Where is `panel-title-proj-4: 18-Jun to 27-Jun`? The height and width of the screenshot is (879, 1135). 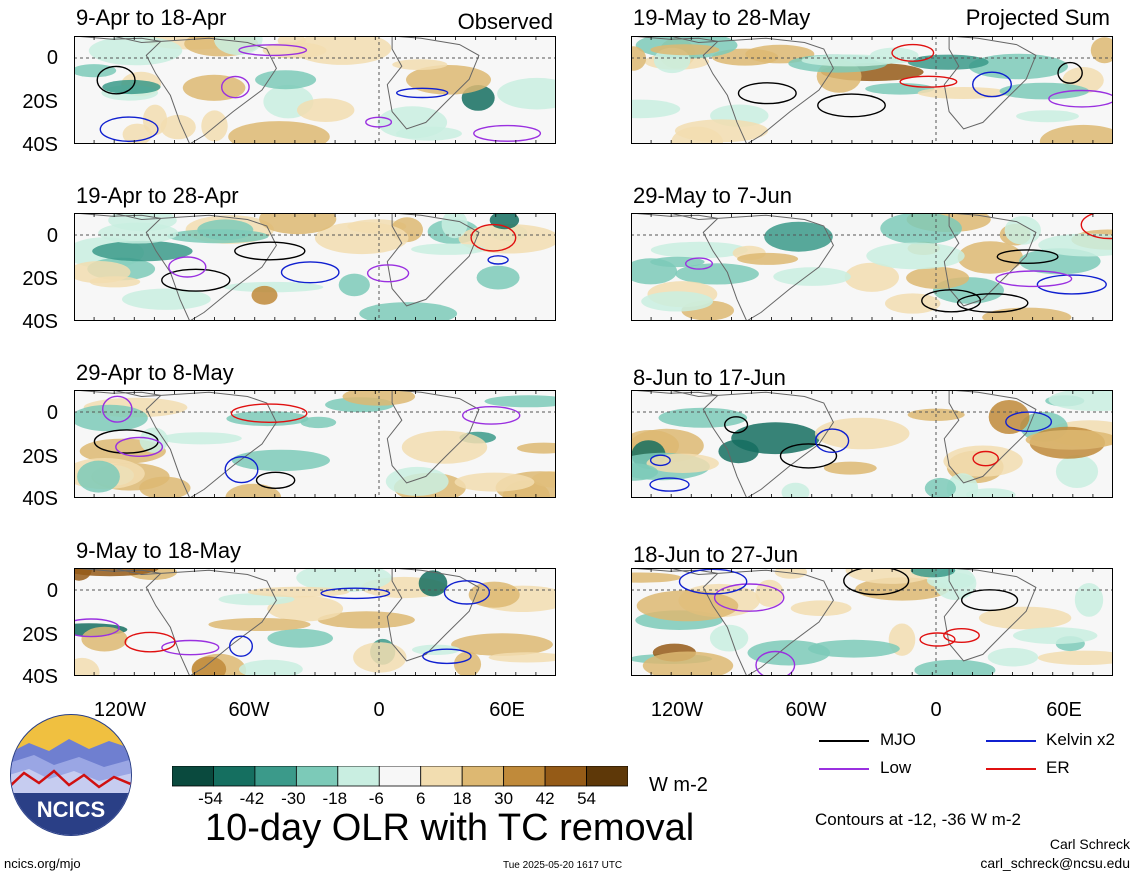 panel-title-proj-4: 18-Jun to 27-Jun is located at coordinates (716, 554).